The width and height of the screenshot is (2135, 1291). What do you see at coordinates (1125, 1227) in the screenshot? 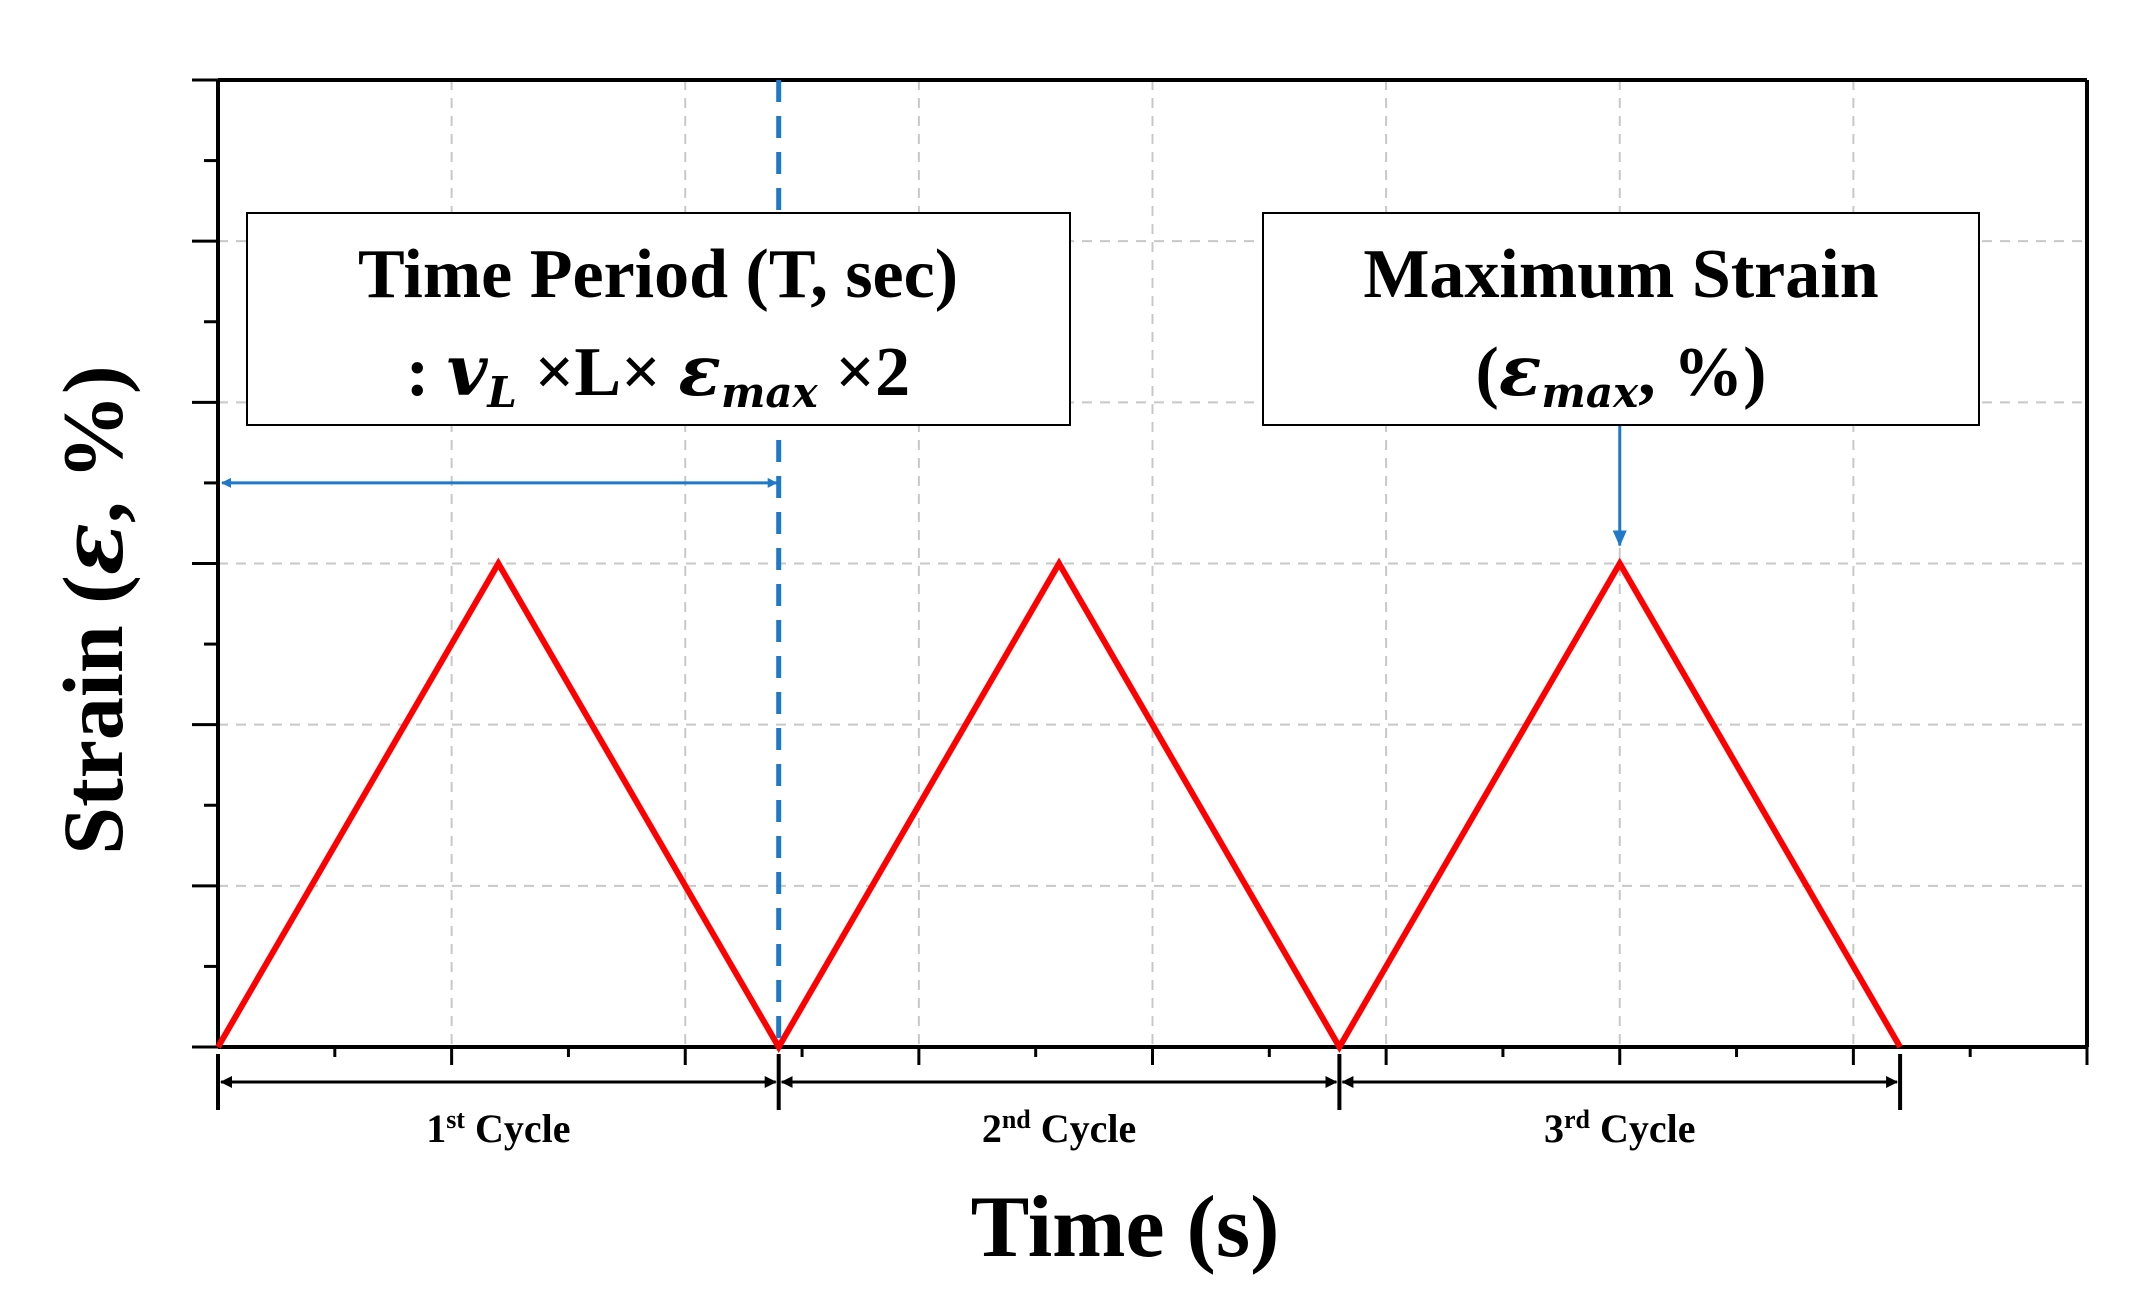
I see `x-axis-label: Time (s)` at bounding box center [1125, 1227].